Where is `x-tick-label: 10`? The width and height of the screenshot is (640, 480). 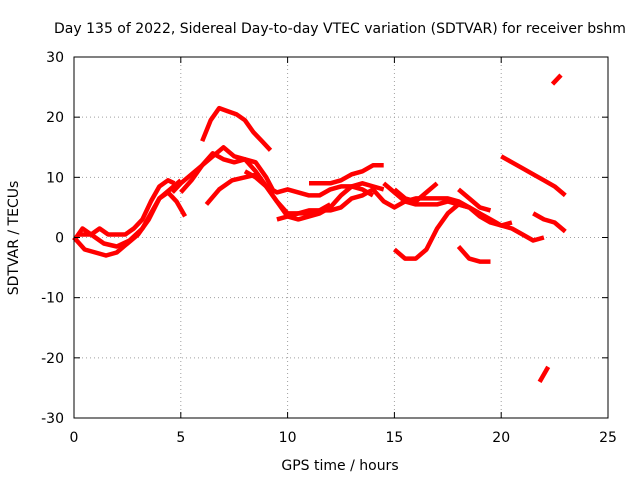 x-tick-label: 10 is located at coordinates (288, 438).